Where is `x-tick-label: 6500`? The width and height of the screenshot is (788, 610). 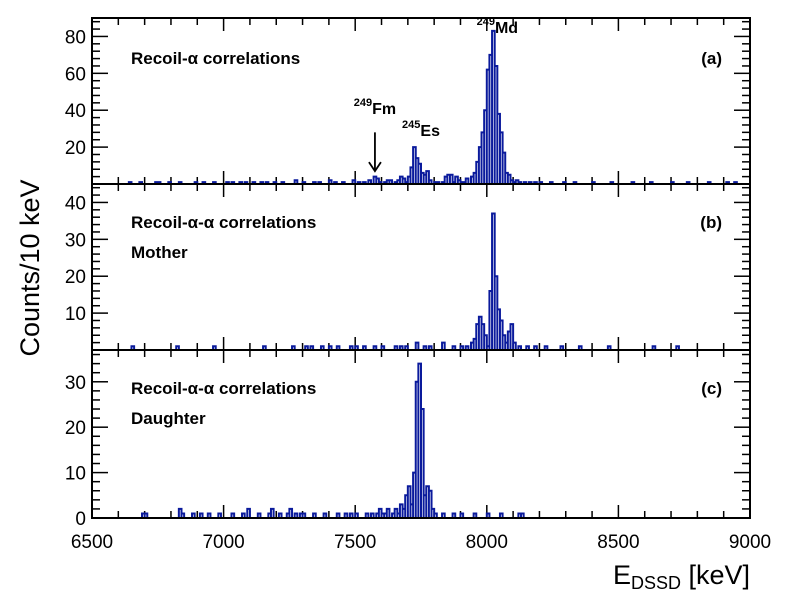
x-tick-label: 6500 is located at coordinates (92, 542).